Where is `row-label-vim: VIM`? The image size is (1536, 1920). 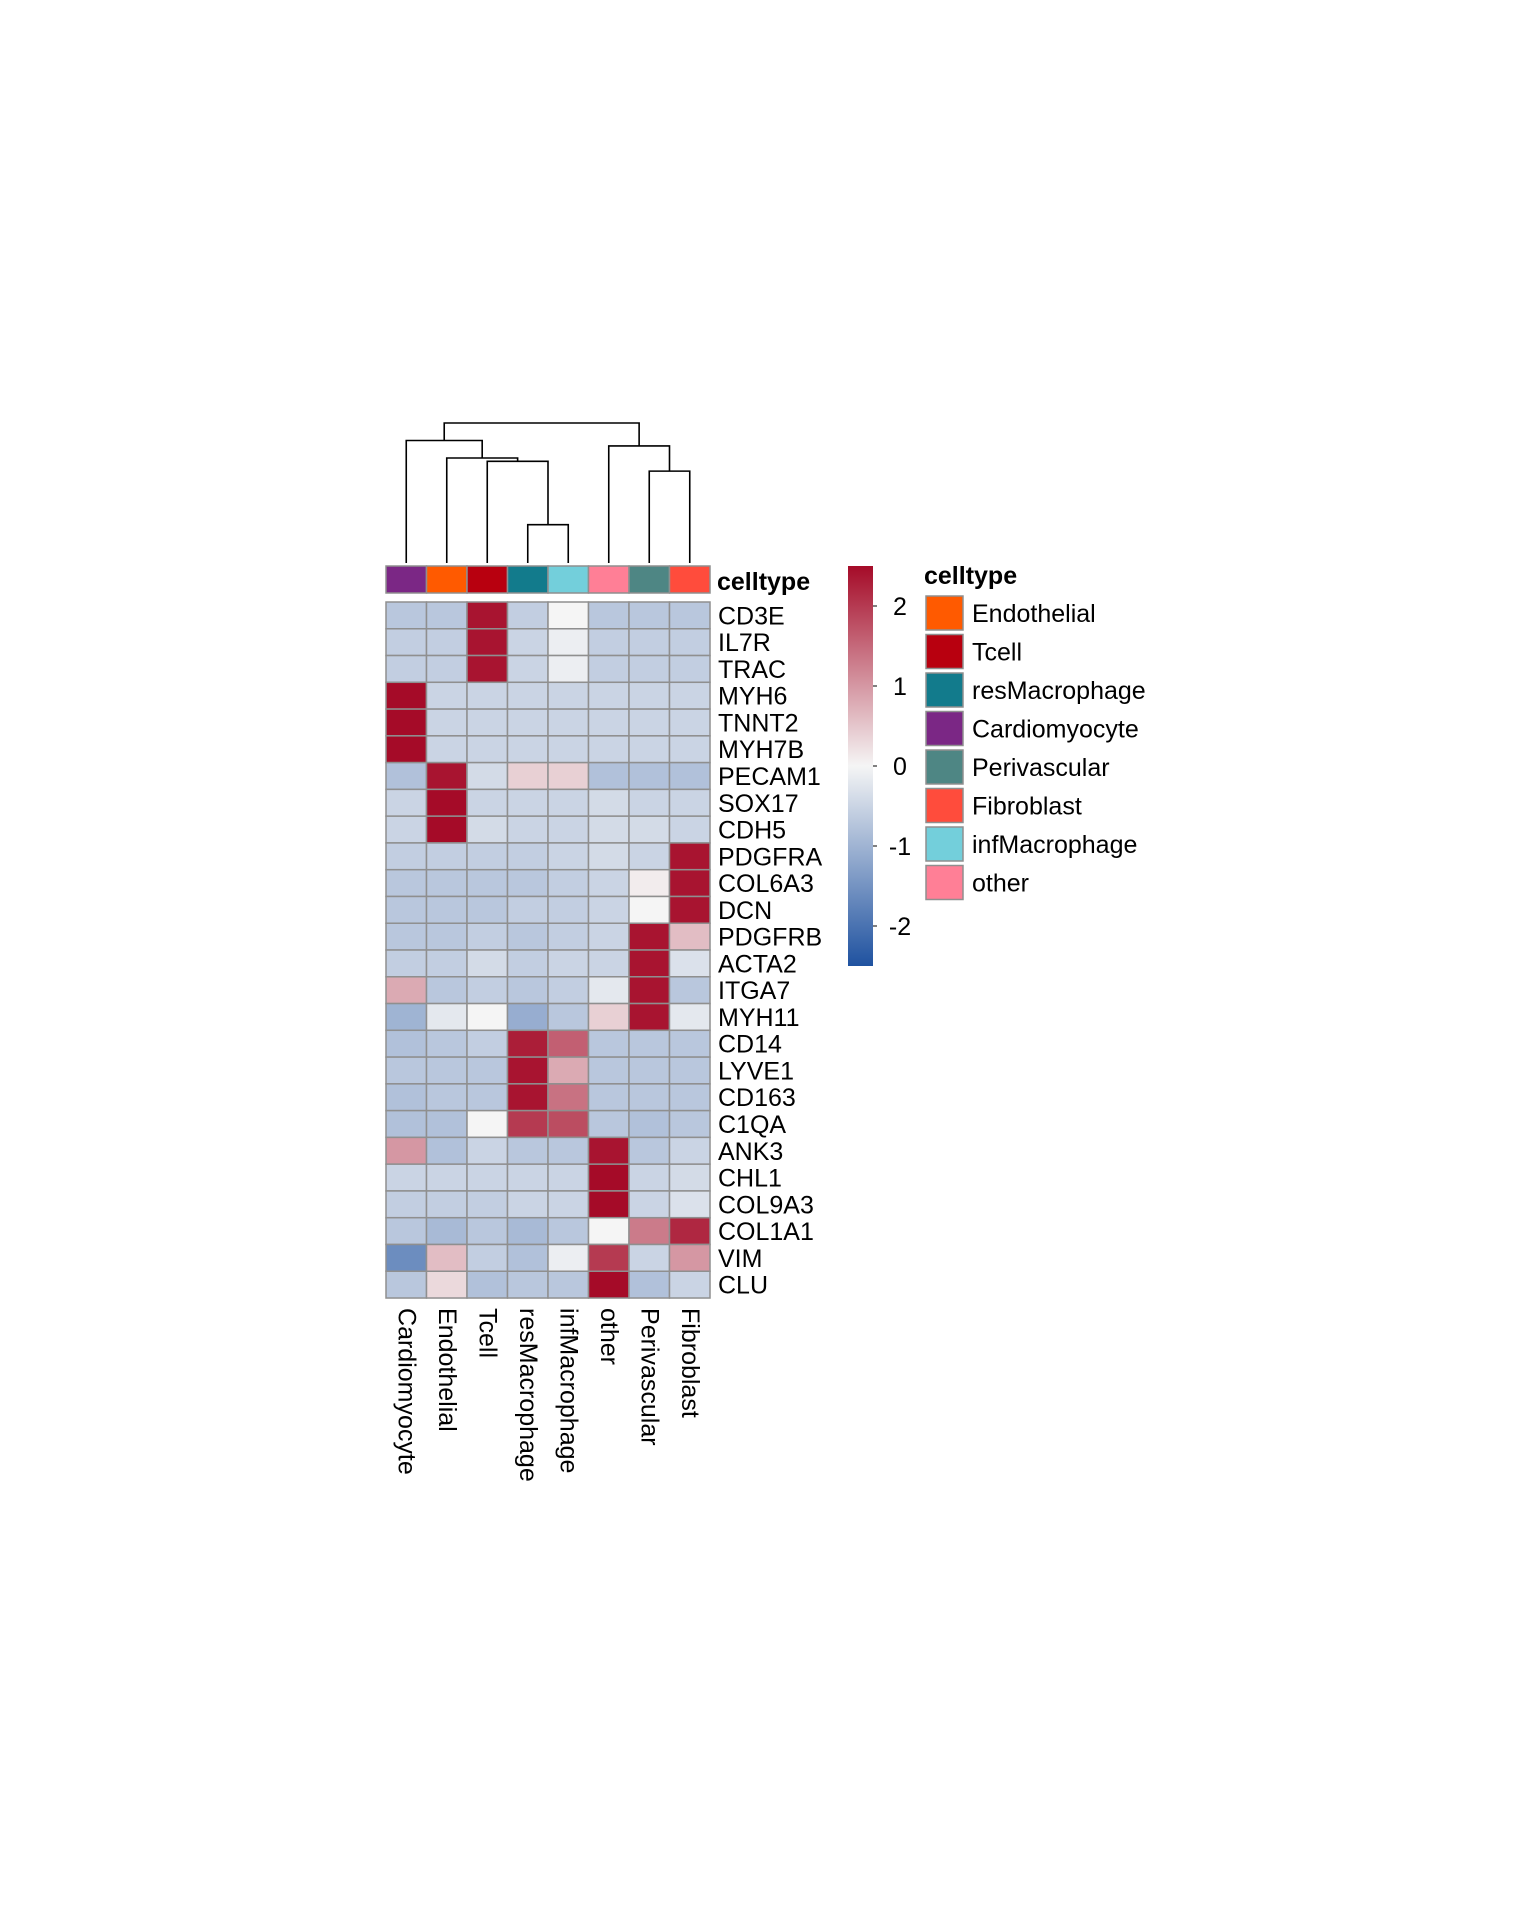
row-label-vim: VIM is located at coordinates (740, 1259).